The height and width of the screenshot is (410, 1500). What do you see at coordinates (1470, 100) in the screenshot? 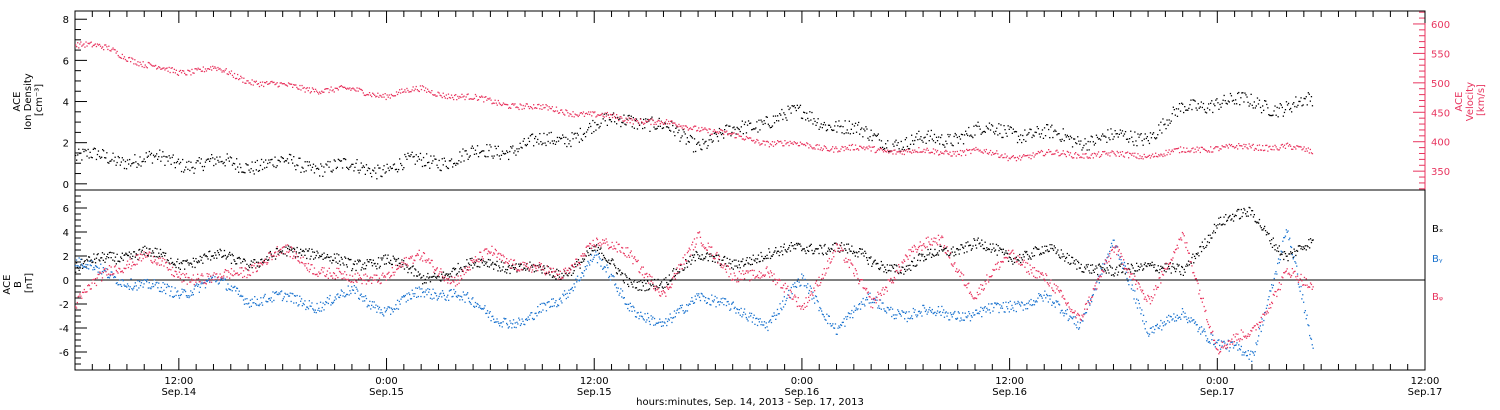
I see `velocity-axis-label: ACE Velocity [km/s]` at bounding box center [1470, 100].